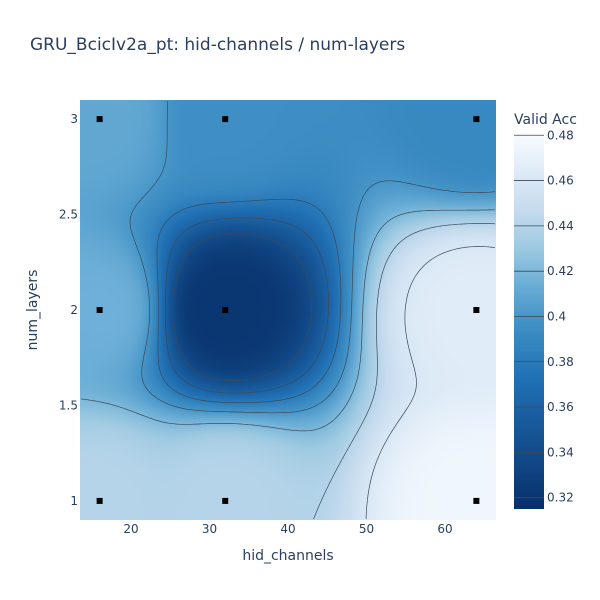 The image size is (600, 600). I want to click on y-tick-label: 2.5, so click(68, 215).